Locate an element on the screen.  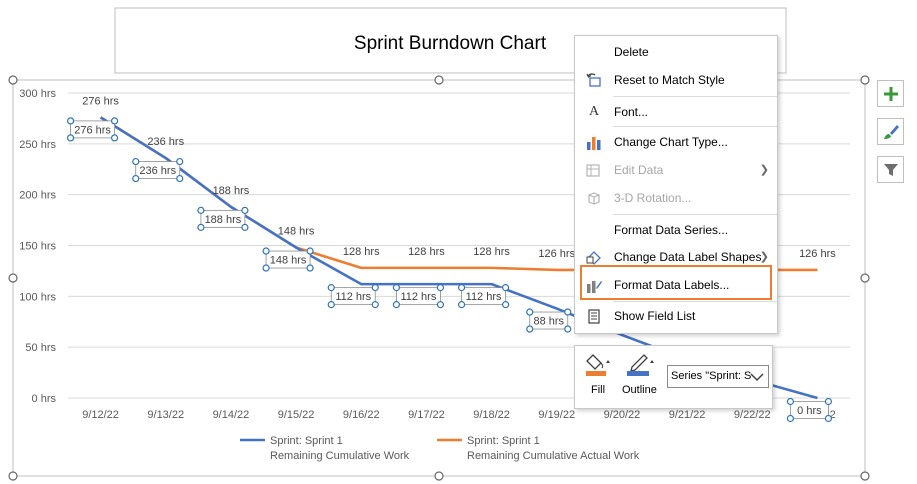
menu-item-show-field-list: Show Field List is located at coordinates (676, 316).